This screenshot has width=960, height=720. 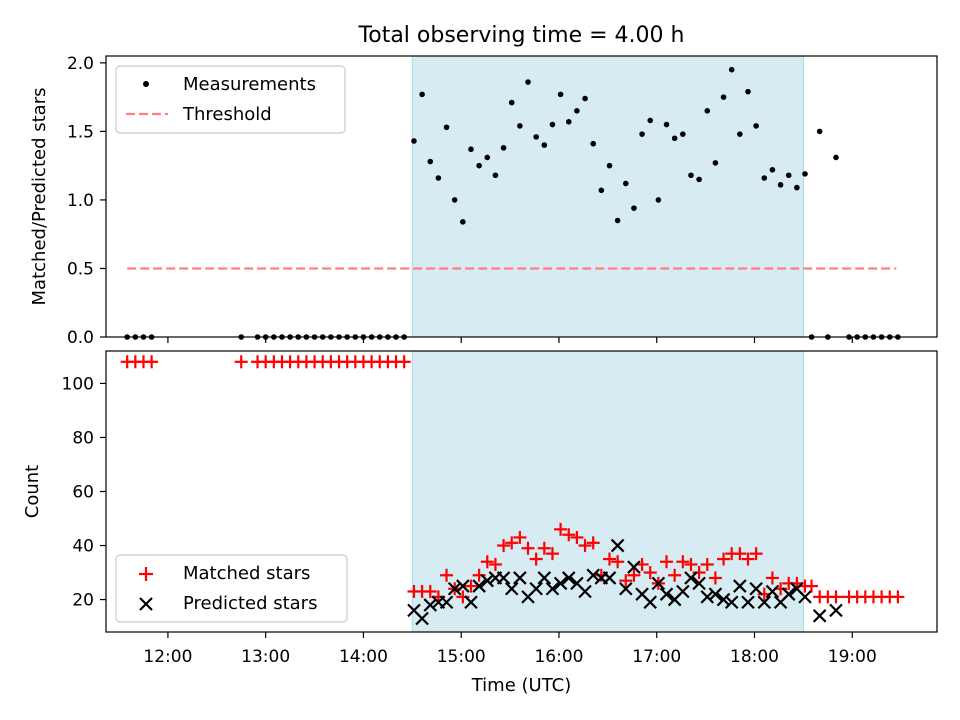 I want to click on legend-threshold-label: Threshold, so click(x=227, y=114).